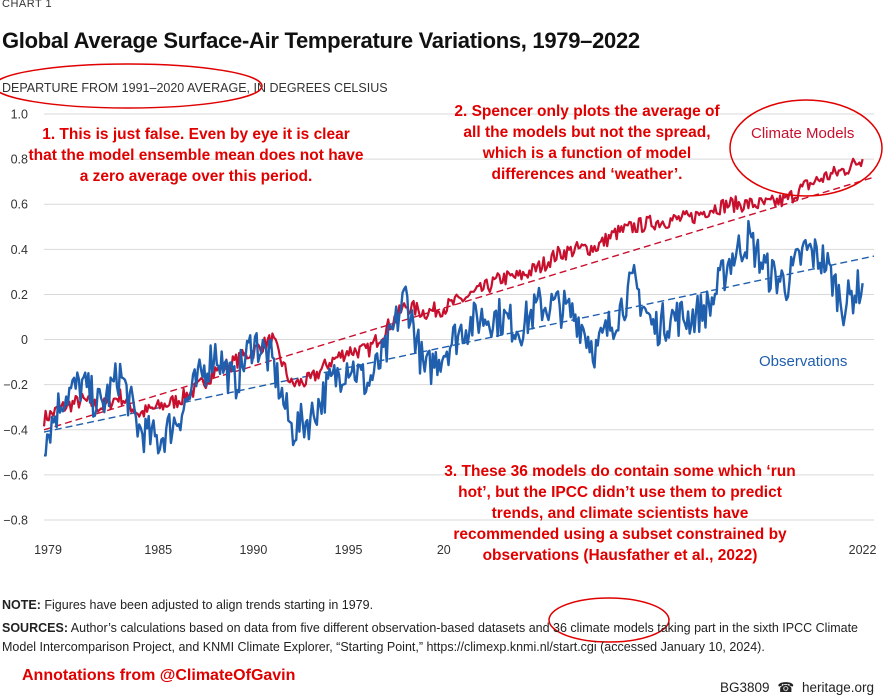  What do you see at coordinates (863, 550) in the screenshot?
I see `x-tick-label: 2022` at bounding box center [863, 550].